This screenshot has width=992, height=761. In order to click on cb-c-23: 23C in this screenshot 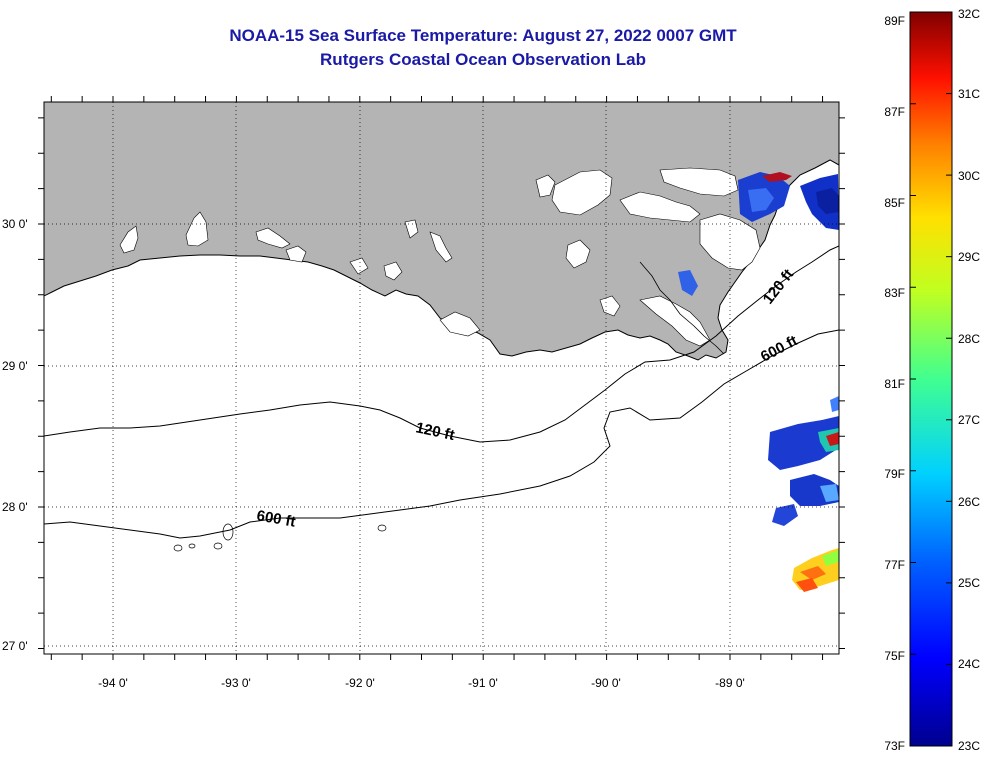, I will do `click(969, 746)`.